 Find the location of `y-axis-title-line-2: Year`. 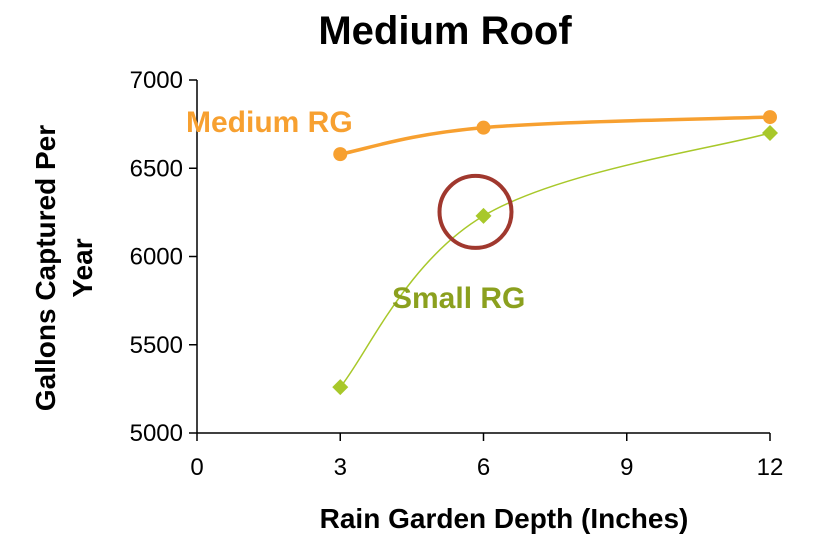

y-axis-title-line-2: Year is located at coordinates (82, 267).